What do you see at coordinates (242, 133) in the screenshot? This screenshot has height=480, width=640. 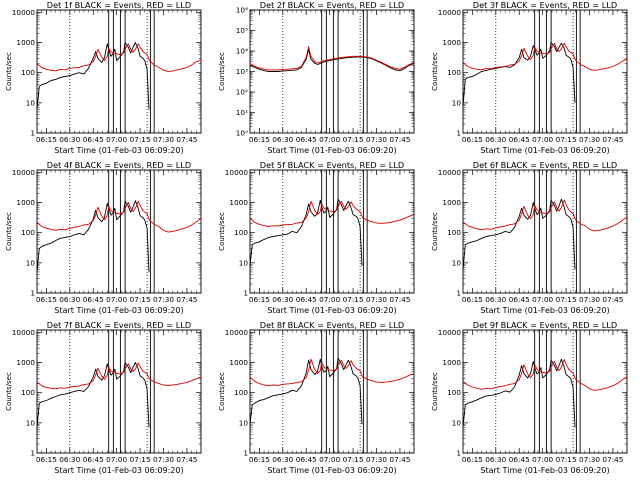 I see `y-tick-label: 10⁰` at bounding box center [242, 133].